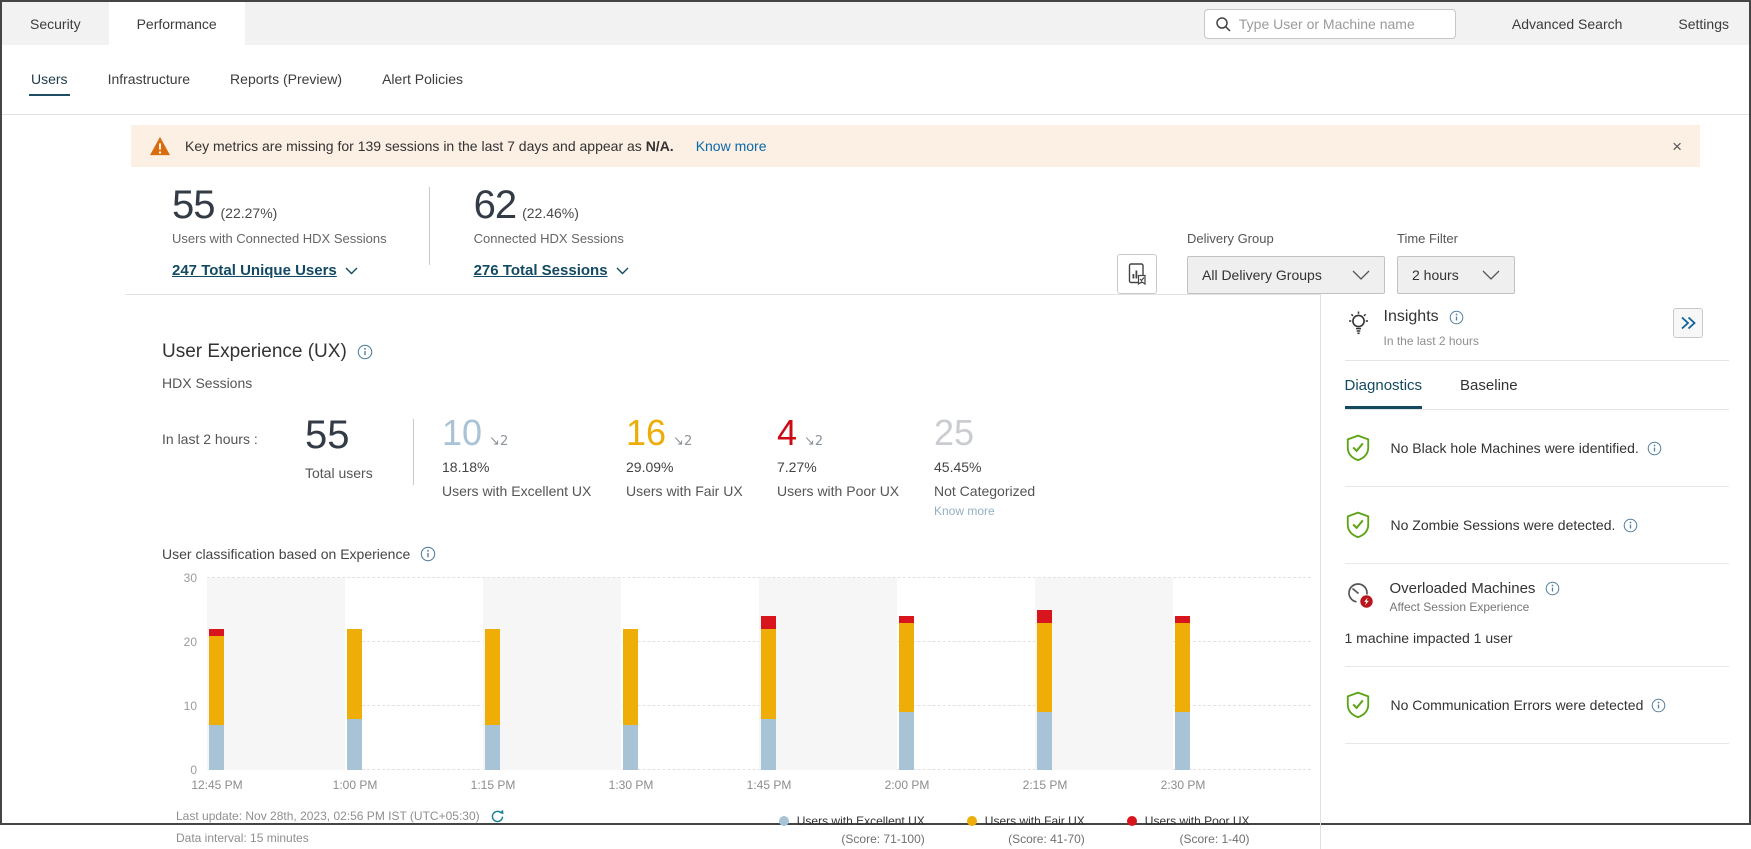 This screenshot has height=849, width=1751. What do you see at coordinates (495, 205) in the screenshot?
I see `sessions-connected-value: 62` at bounding box center [495, 205].